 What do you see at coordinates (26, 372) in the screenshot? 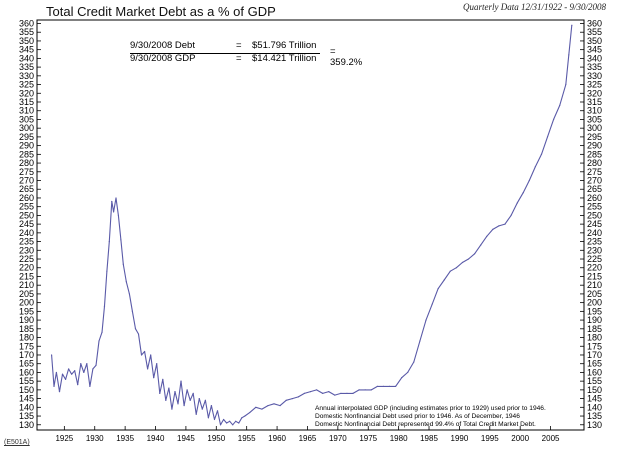
I see `y-tick-label-left: 160` at bounding box center [26, 372].